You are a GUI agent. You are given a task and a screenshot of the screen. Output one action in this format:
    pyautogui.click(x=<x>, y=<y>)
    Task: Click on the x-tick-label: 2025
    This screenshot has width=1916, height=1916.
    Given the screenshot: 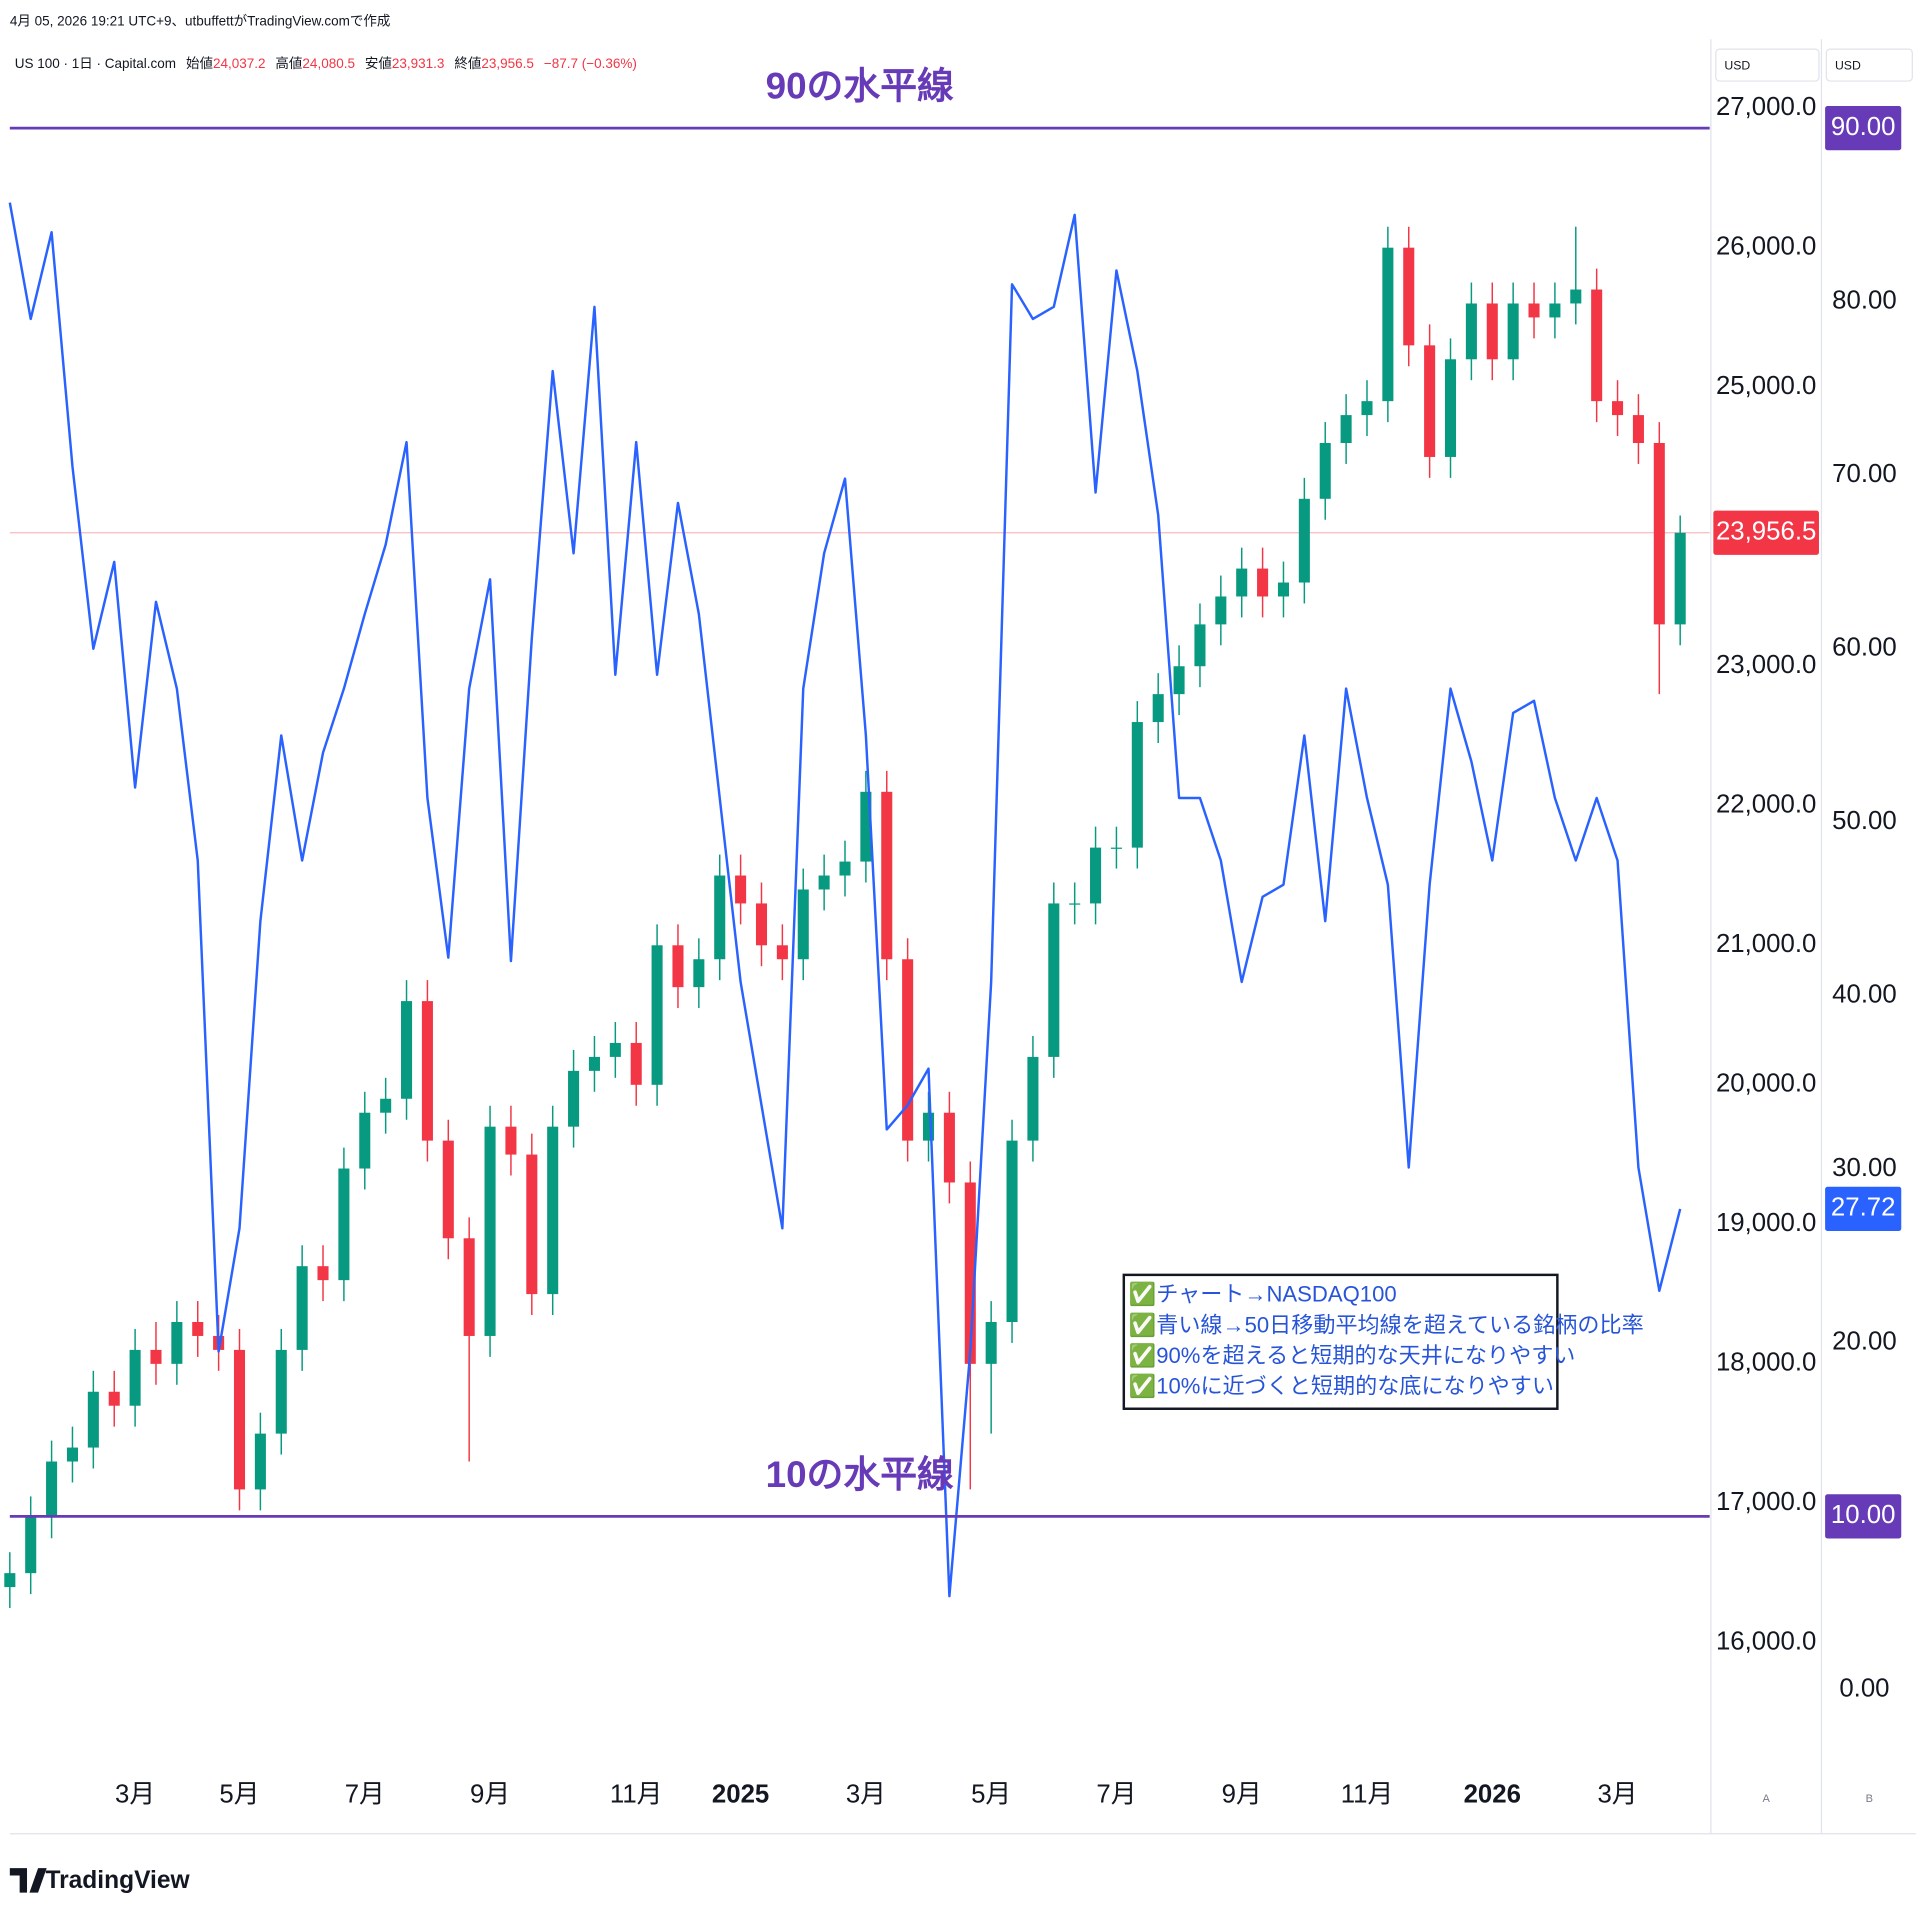 What is the action you would take?
    pyautogui.click(x=740, y=1794)
    